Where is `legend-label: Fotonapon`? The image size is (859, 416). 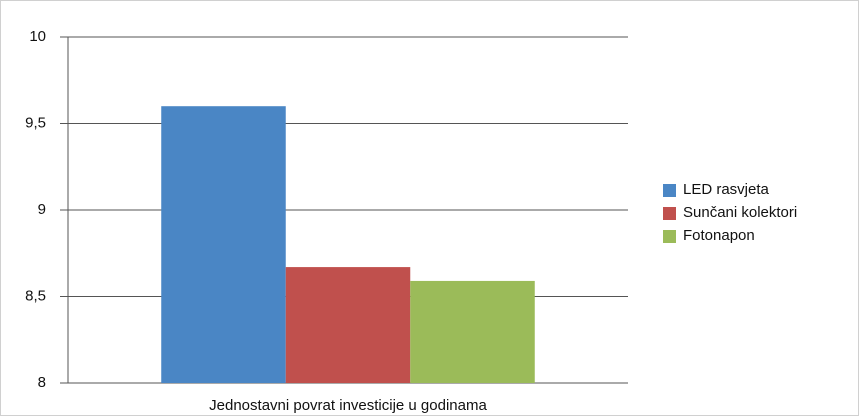
legend-label: Fotonapon is located at coordinates (719, 235).